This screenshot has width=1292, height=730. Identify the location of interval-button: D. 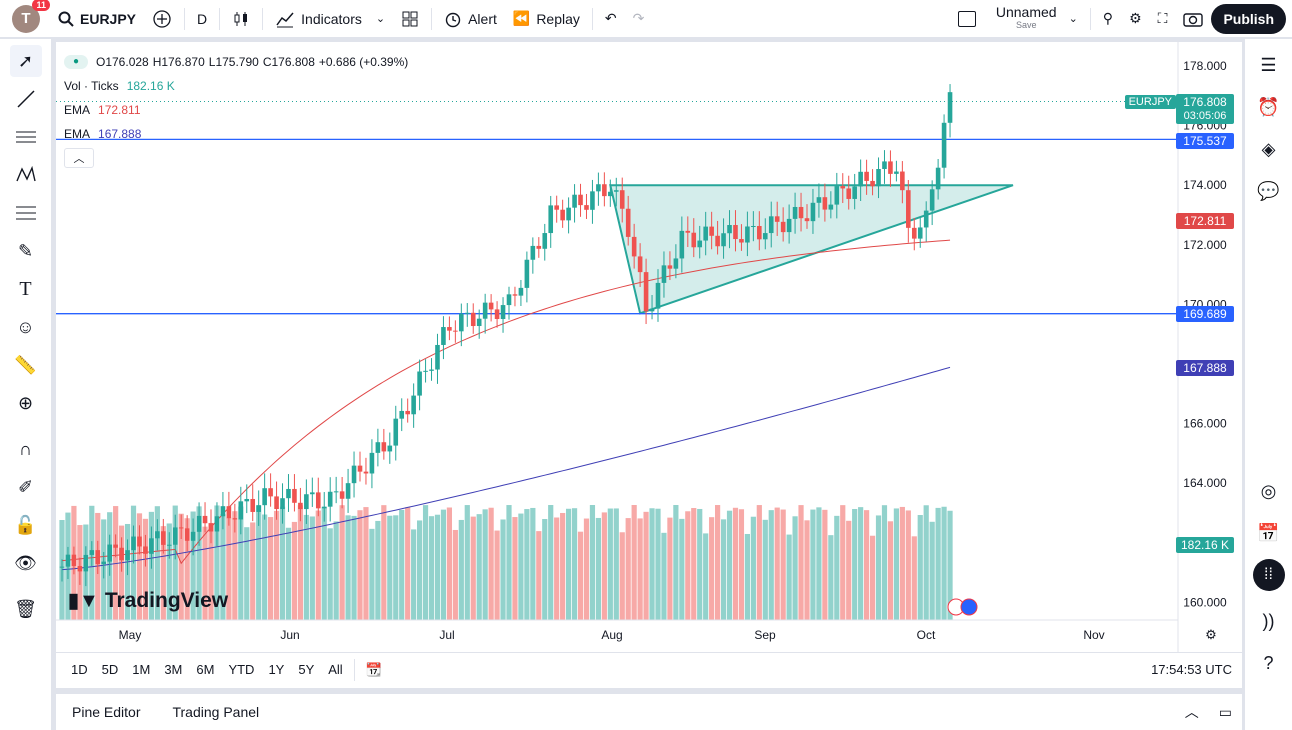
(202, 19).